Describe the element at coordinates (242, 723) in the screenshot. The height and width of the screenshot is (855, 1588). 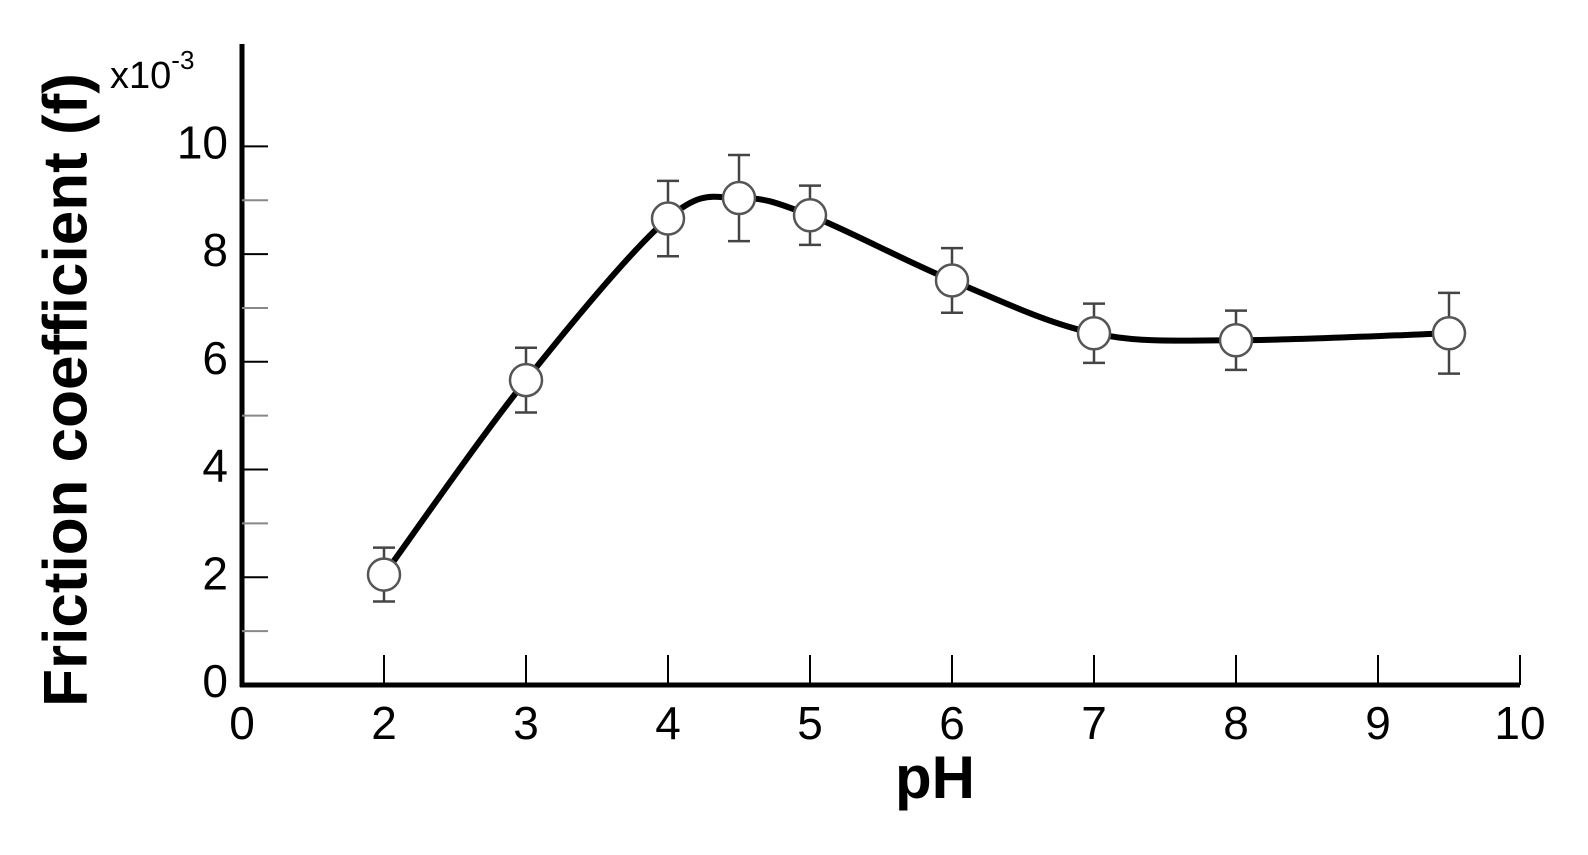
I see `x-tick-label: 0` at that location.